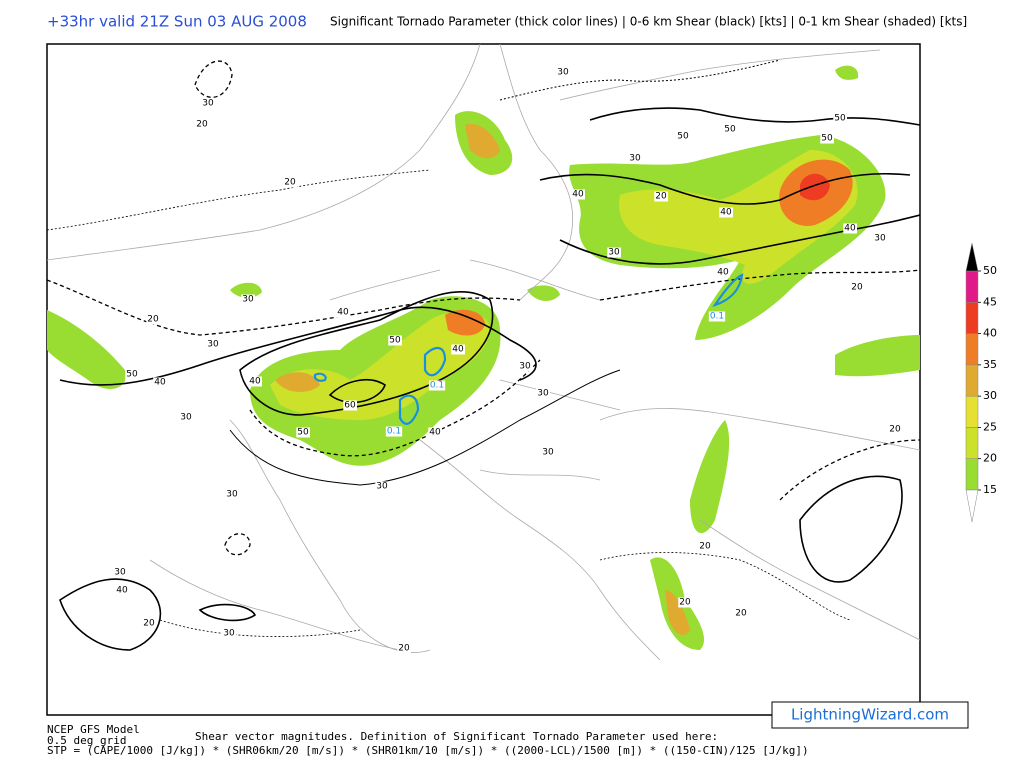 This screenshot has width=1024, height=760. I want to click on colorbar-label: 20, so click(990, 458).